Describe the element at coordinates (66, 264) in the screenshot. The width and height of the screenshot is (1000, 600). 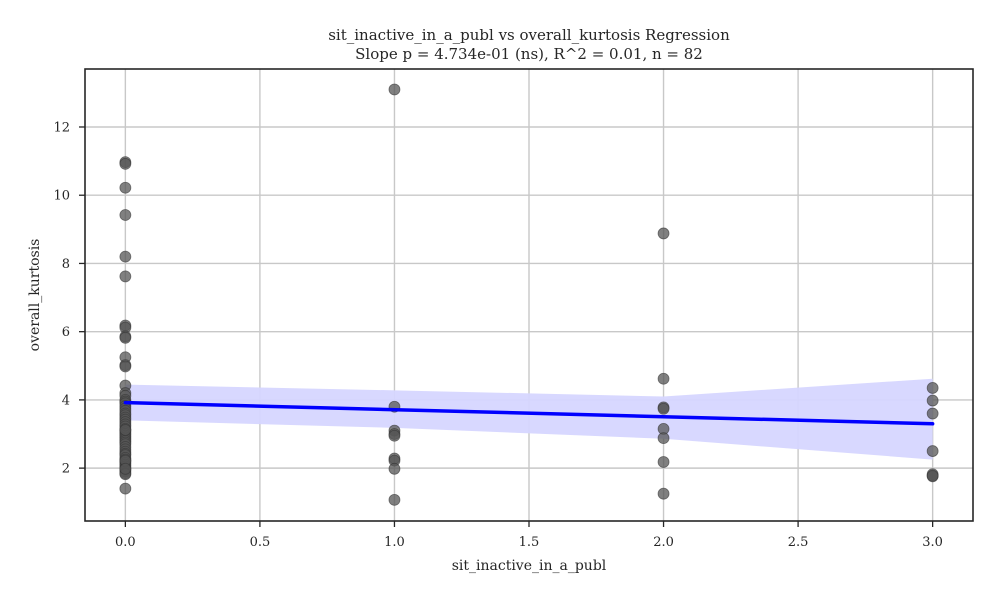
I see `y-tick-label: 8` at that location.